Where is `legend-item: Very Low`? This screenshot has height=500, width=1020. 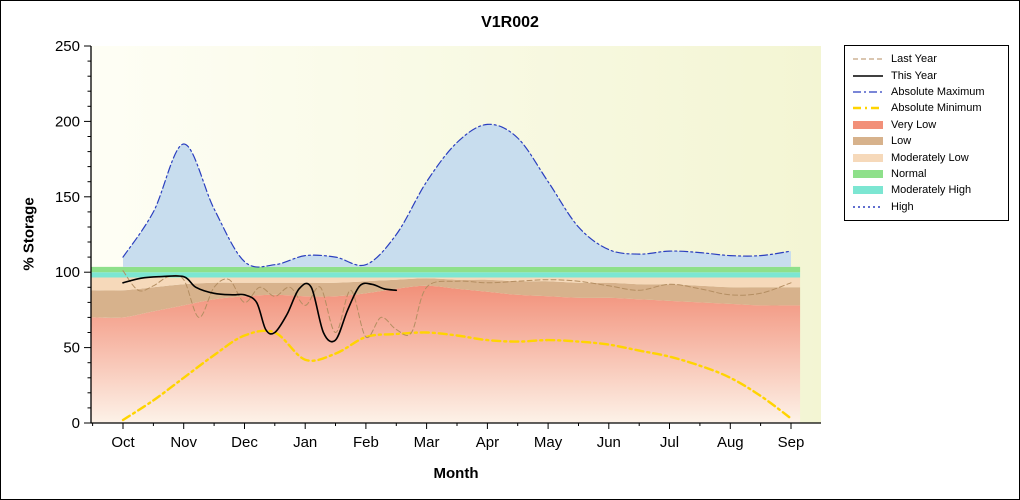 legend-item: Very Low is located at coordinates (926, 125).